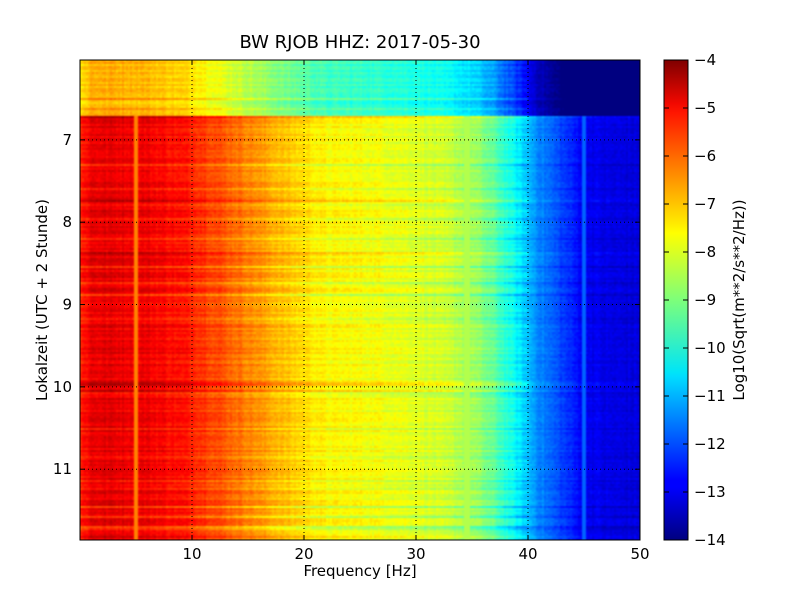 Image resolution: width=800 pixels, height=600 pixels. I want to click on colorbar-tick-label: −12, so click(710, 444).